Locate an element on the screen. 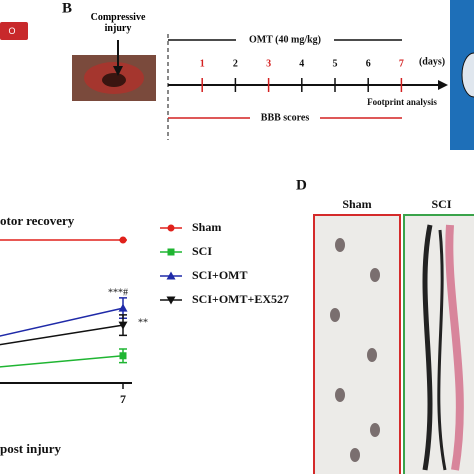 Image resolution: width=474 pixels, height=474 pixels. injury-arrowhead is located at coordinates (118, 71).